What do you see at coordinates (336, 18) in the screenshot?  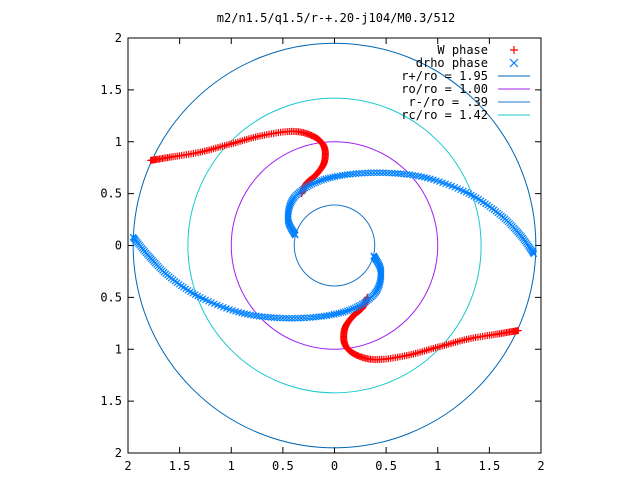 I see `chart-title: m2/n1.5/q1.5/r-+.20-j104/M0.3/512` at bounding box center [336, 18].